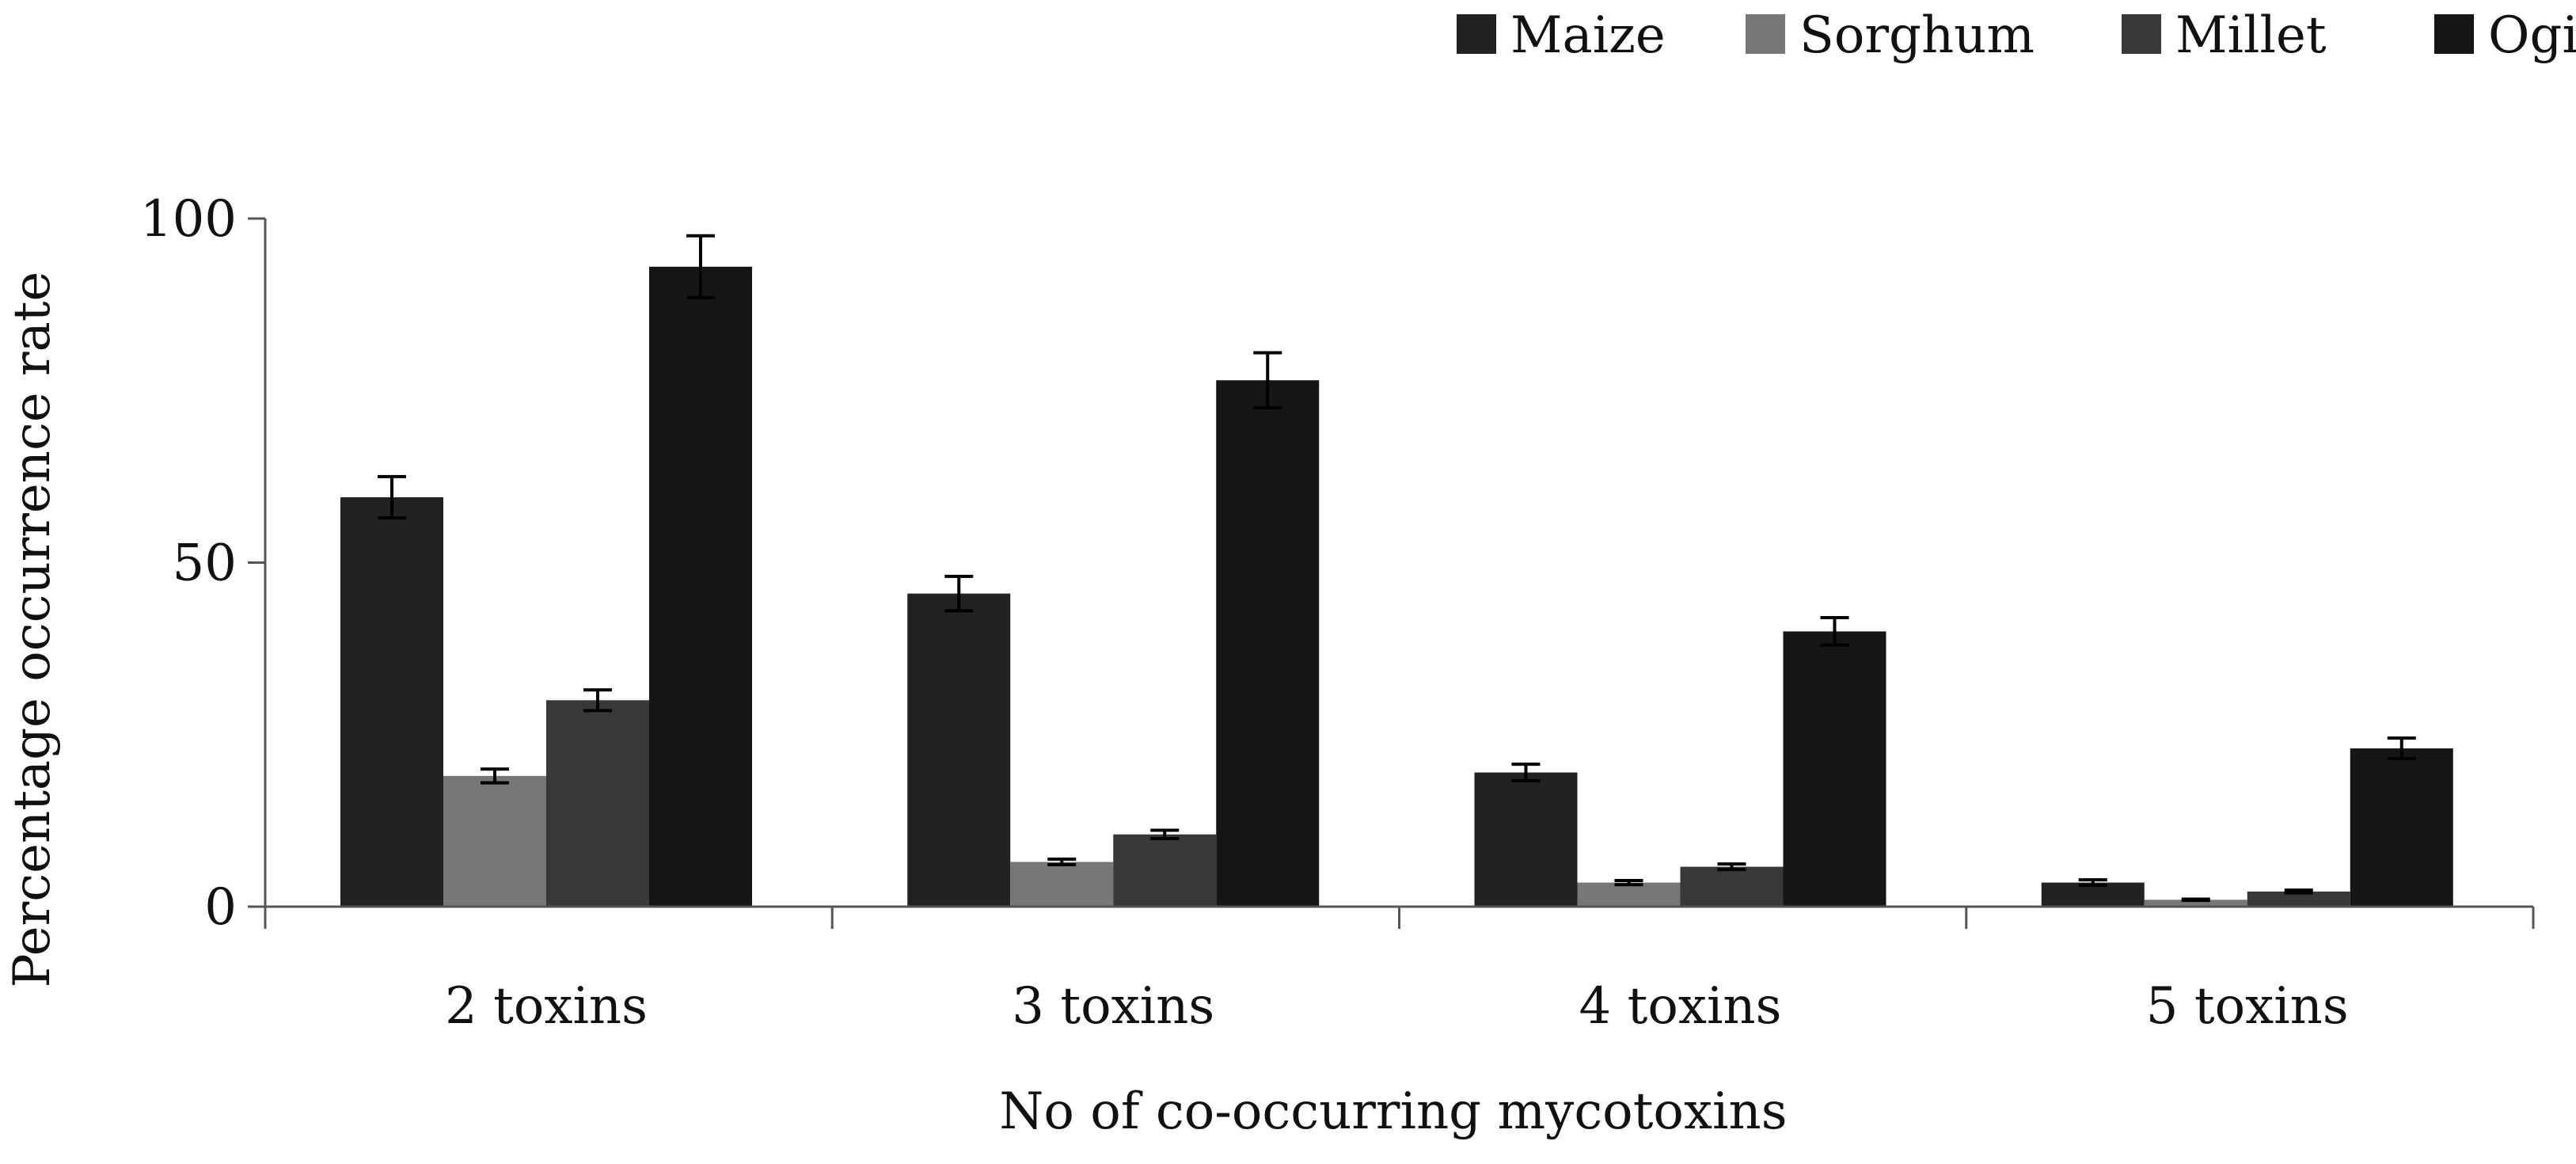 The height and width of the screenshot is (1164, 2576). Describe the element at coordinates (1588, 35) in the screenshot. I see `legend-label-maize: Maize` at that location.